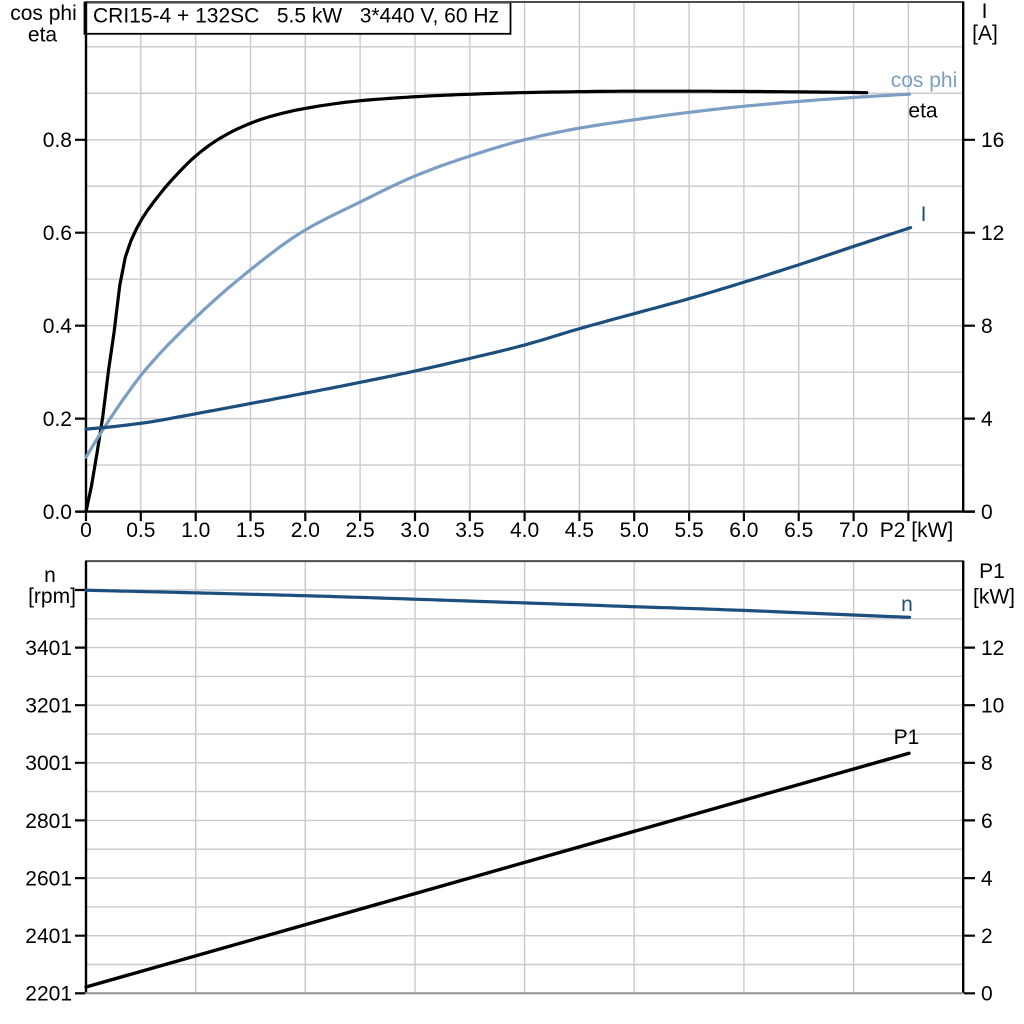 This screenshot has height=1024, width=1024. Describe the element at coordinates (296, 15) in the screenshot. I see `svg-text:CRI15-4 + 132SC 5.5 kW 3*4: CRI15-4 + 132SC 5.5 kW 3*440 V, 60 Hz` at that location.